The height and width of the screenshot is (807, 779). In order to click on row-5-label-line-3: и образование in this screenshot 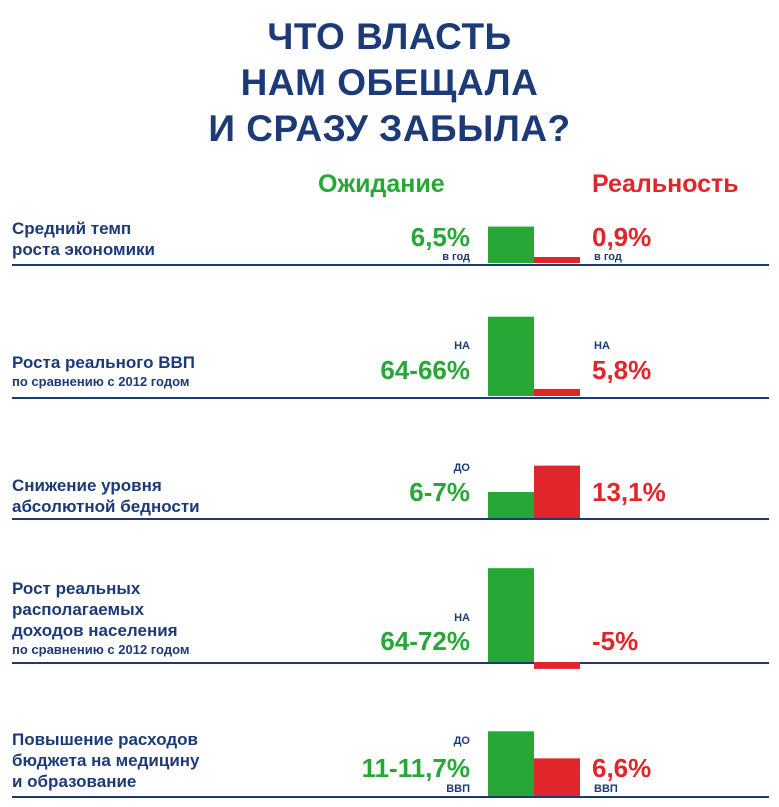, I will do `click(74, 781)`.